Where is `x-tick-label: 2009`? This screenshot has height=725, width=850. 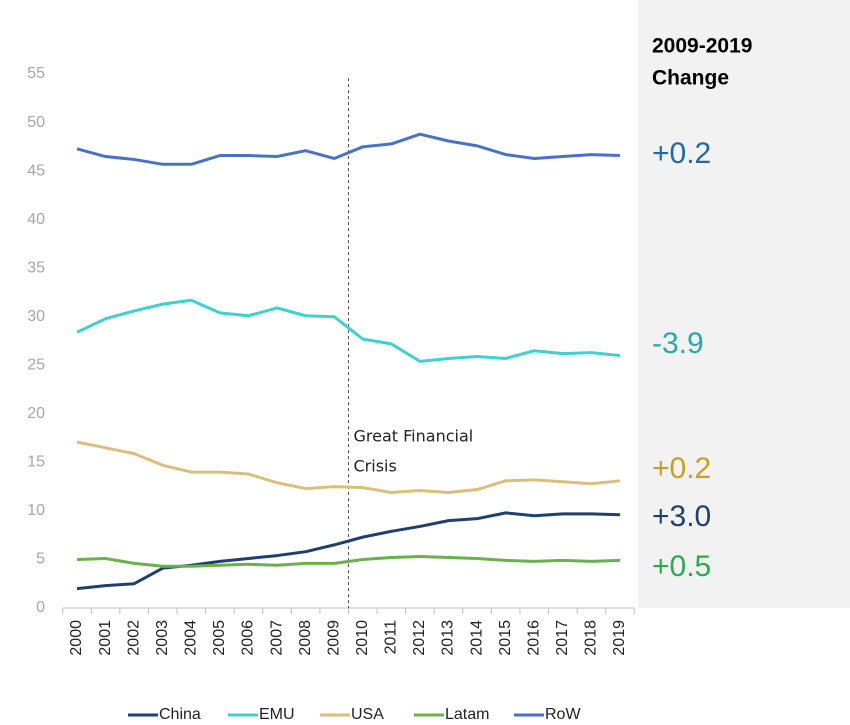 x-tick-label: 2009 is located at coordinates (333, 638).